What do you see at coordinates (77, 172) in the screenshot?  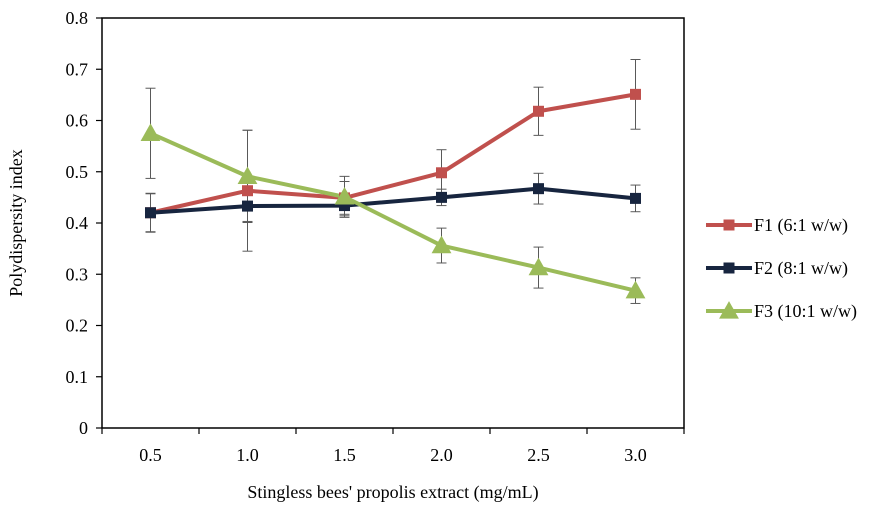 I see `y-tick-label: 0.5` at bounding box center [77, 172].